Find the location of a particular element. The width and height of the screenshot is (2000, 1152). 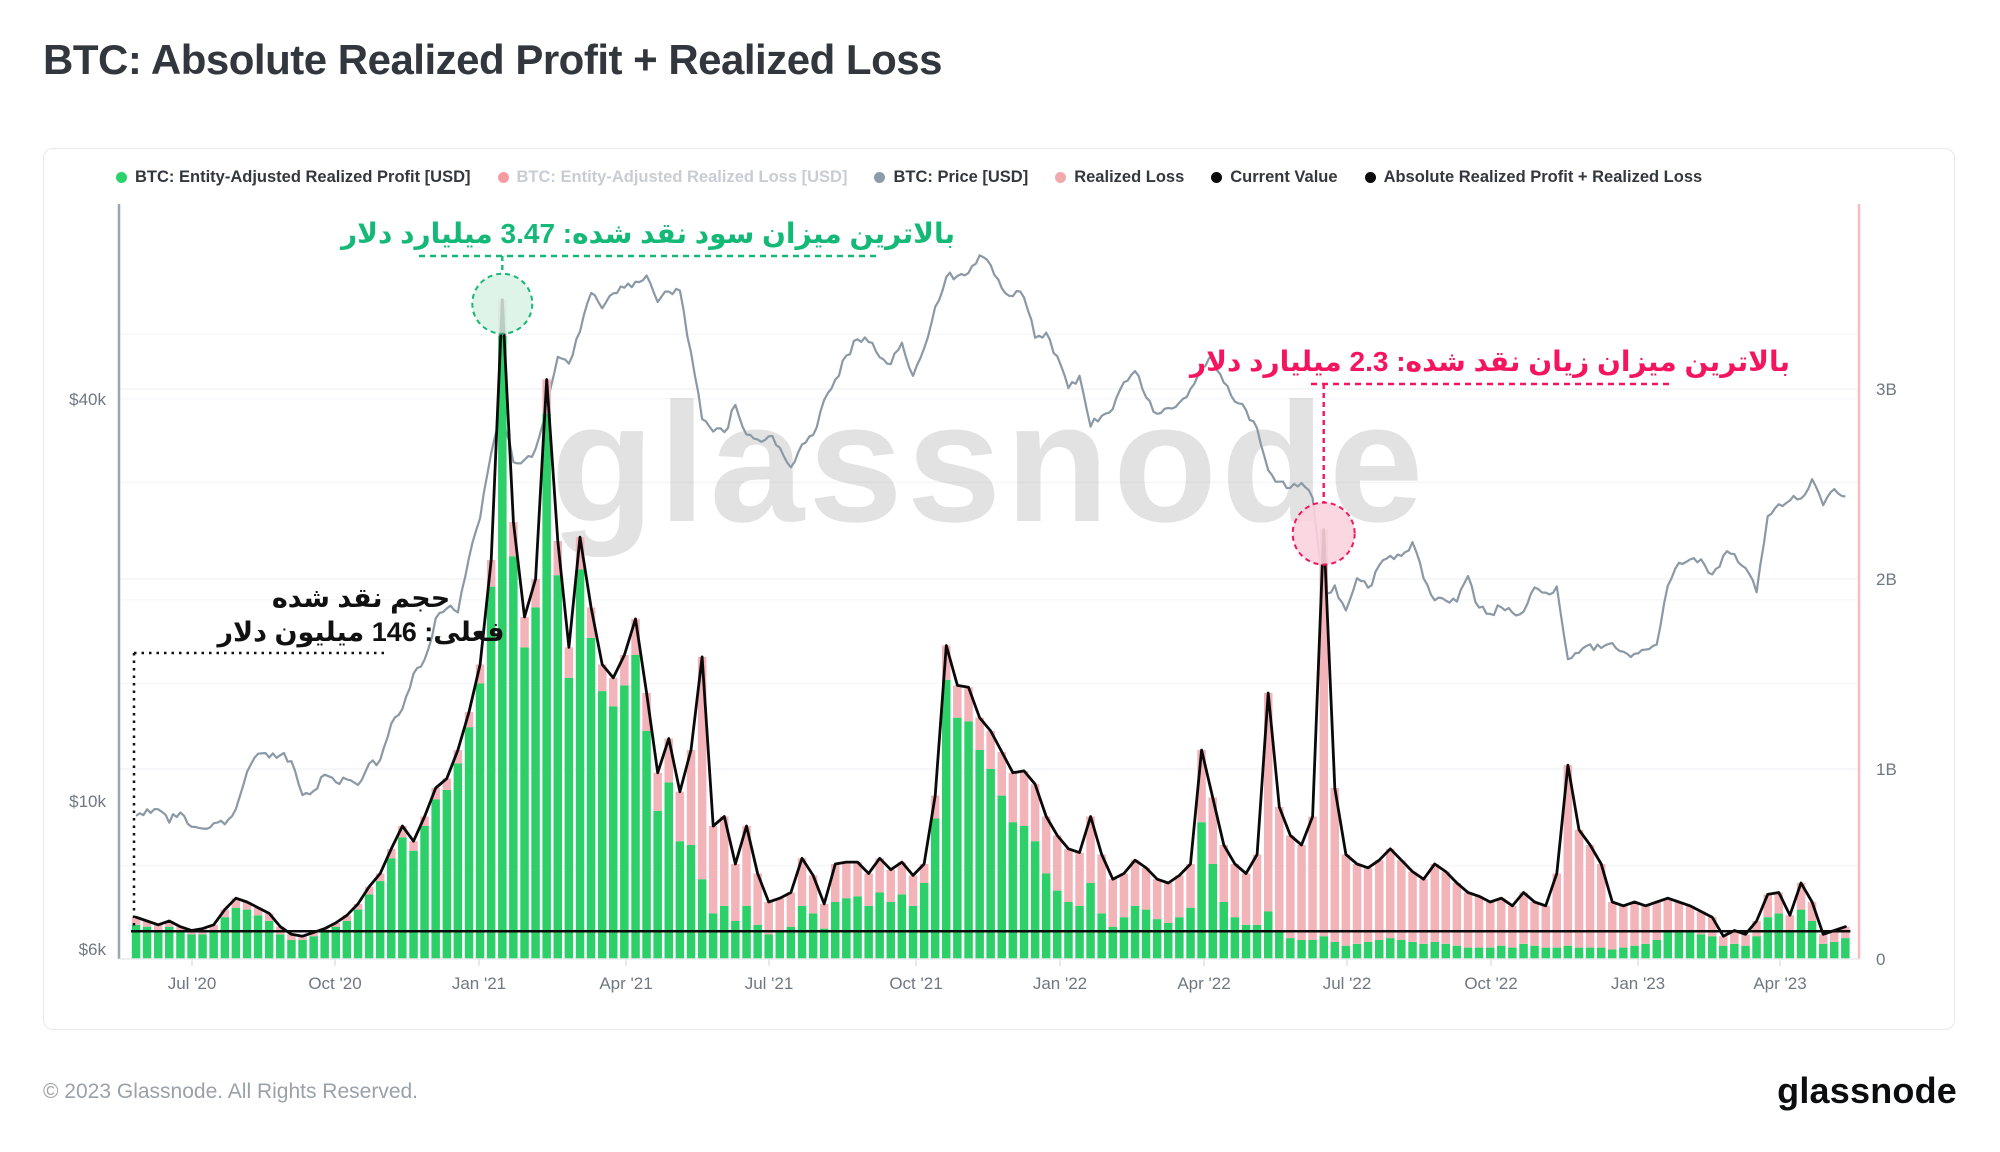

svg-text: Jul '22 is located at coordinates (1347, 983).